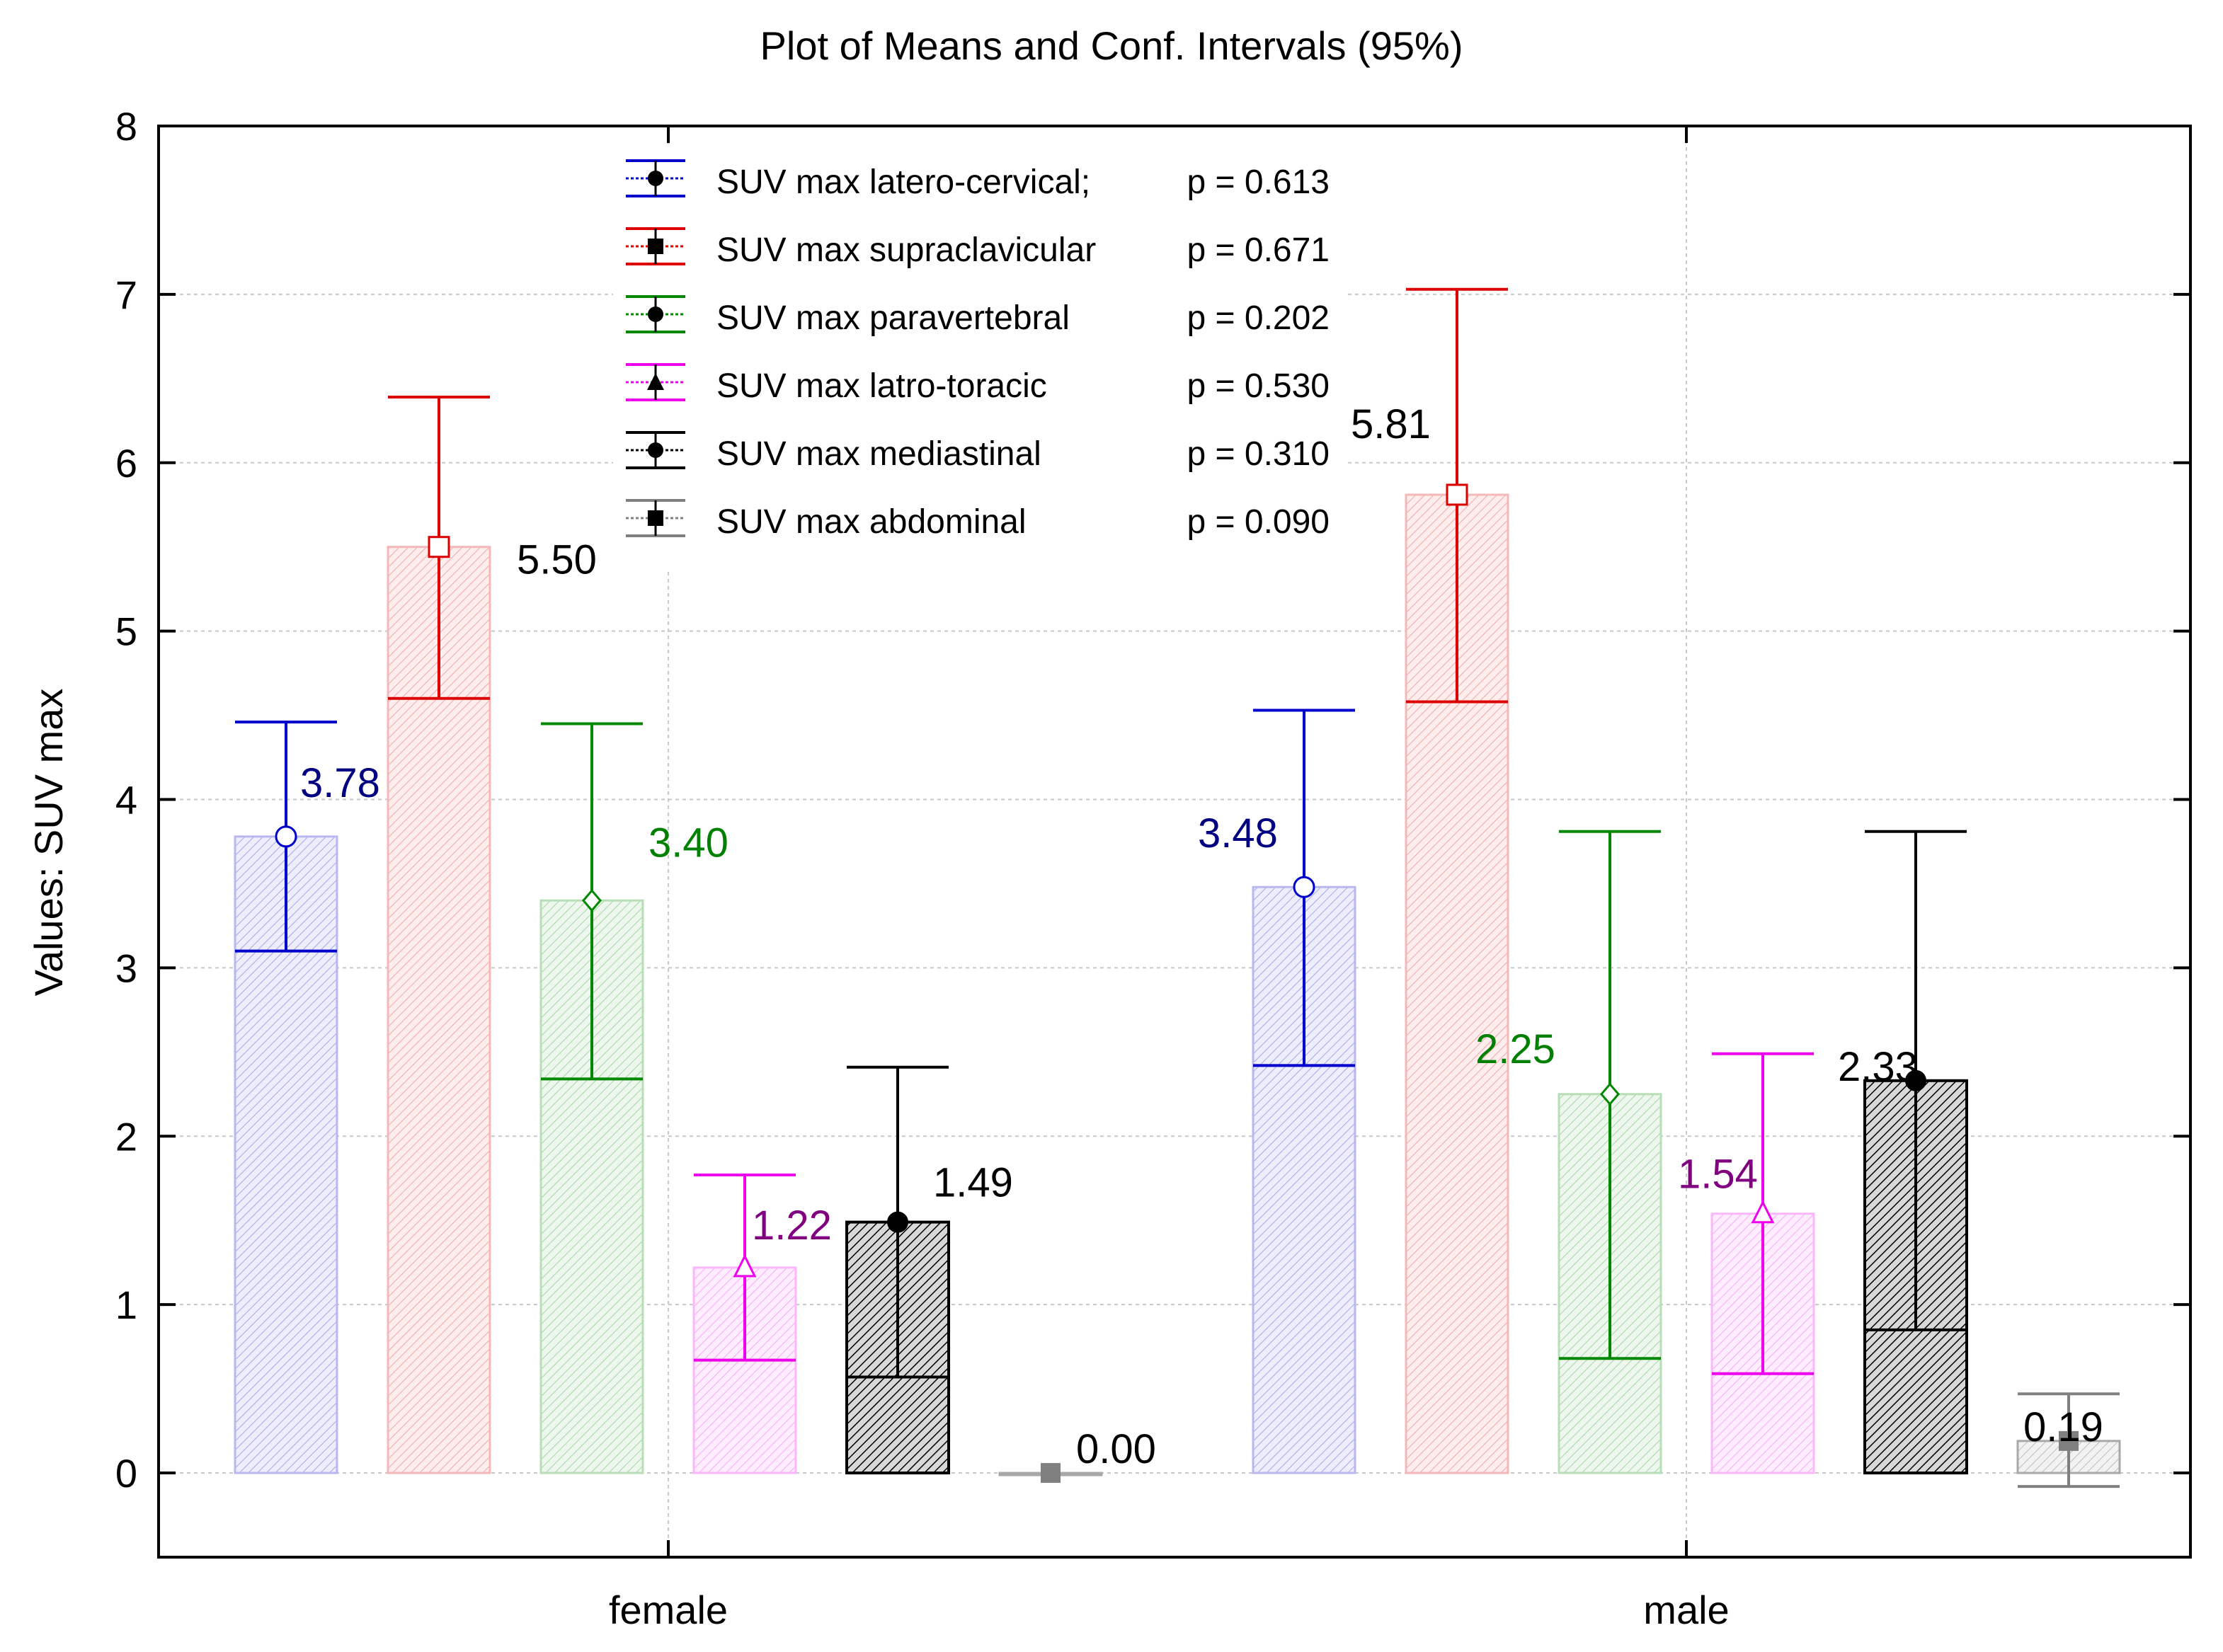 Image resolution: width=2223 pixels, height=1652 pixels. What do you see at coordinates (126, 127) in the screenshot?
I see `y-tick-label: 8` at bounding box center [126, 127].